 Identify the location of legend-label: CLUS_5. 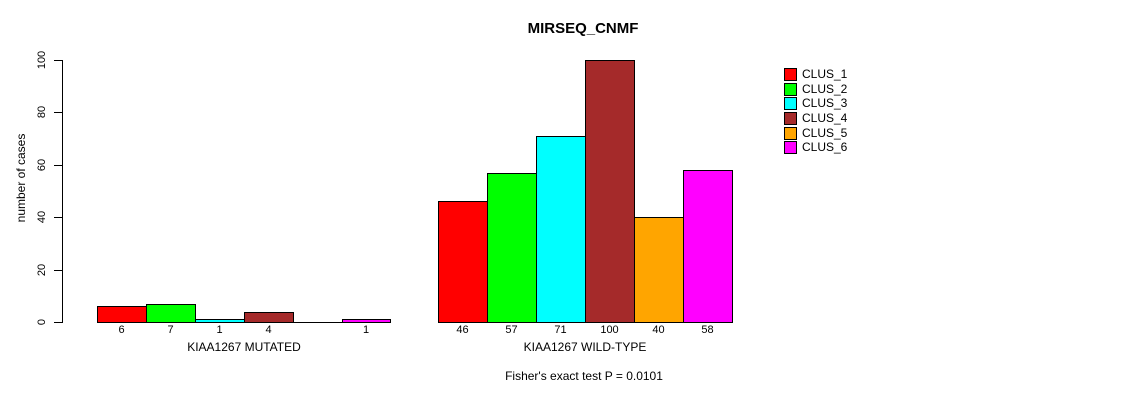
(825, 132).